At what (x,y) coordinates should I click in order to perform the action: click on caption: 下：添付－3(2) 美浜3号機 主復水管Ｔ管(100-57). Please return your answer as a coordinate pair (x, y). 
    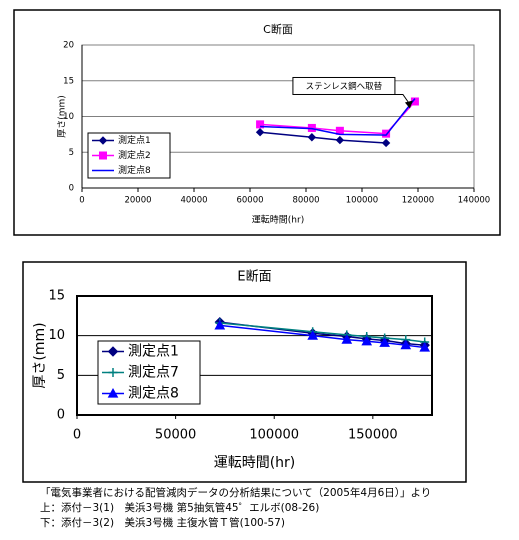
    Looking at the image, I should click on (162, 522).